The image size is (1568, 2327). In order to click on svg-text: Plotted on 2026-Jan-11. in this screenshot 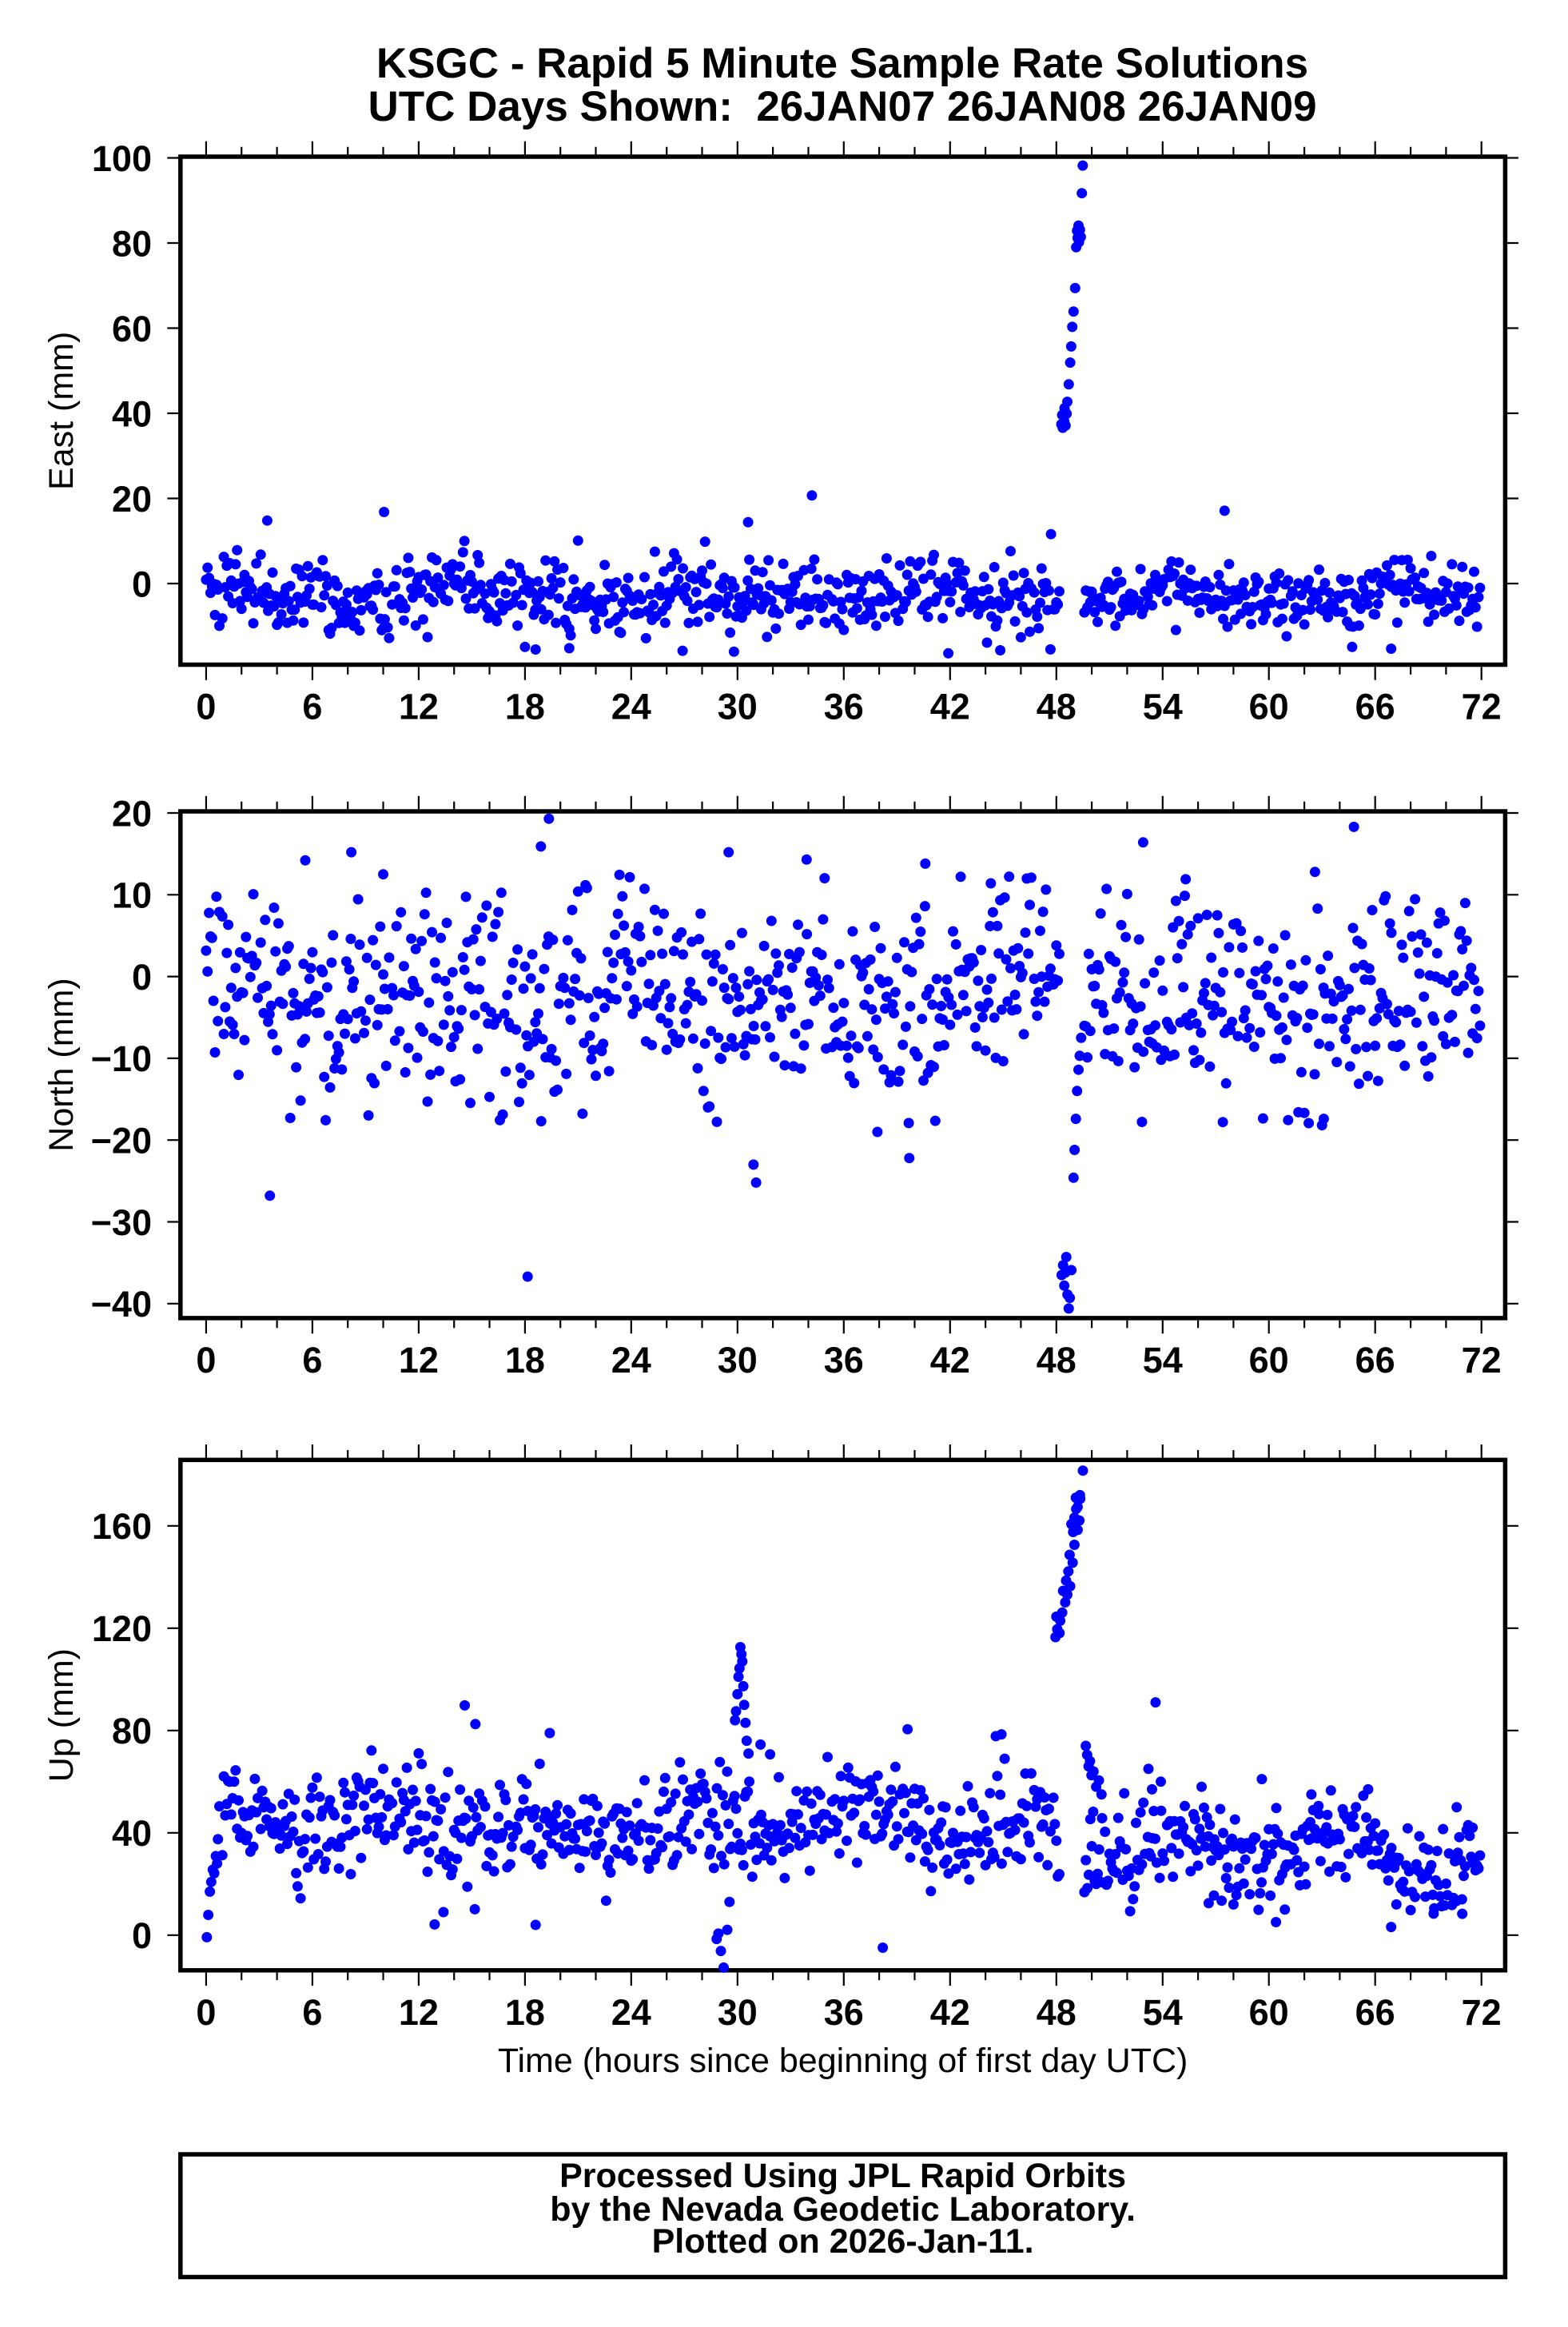, I will do `click(843, 2241)`.